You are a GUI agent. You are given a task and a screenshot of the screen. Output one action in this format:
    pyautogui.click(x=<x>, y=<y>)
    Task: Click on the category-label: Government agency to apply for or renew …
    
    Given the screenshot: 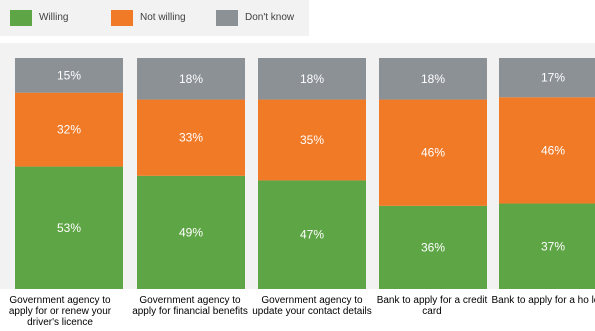 What is the action you would take?
    pyautogui.click(x=60, y=311)
    